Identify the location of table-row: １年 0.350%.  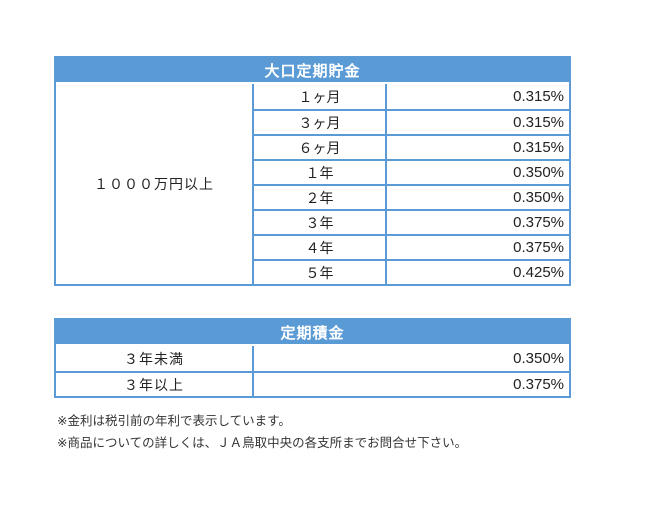
(313, 171).